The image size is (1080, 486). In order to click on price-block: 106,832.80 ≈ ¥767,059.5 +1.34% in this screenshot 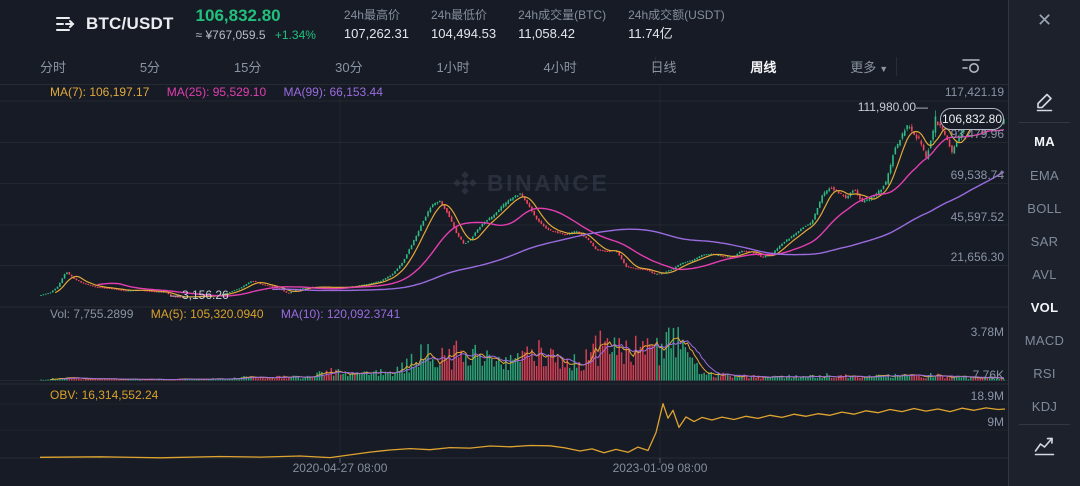, I will do `click(256, 24)`.